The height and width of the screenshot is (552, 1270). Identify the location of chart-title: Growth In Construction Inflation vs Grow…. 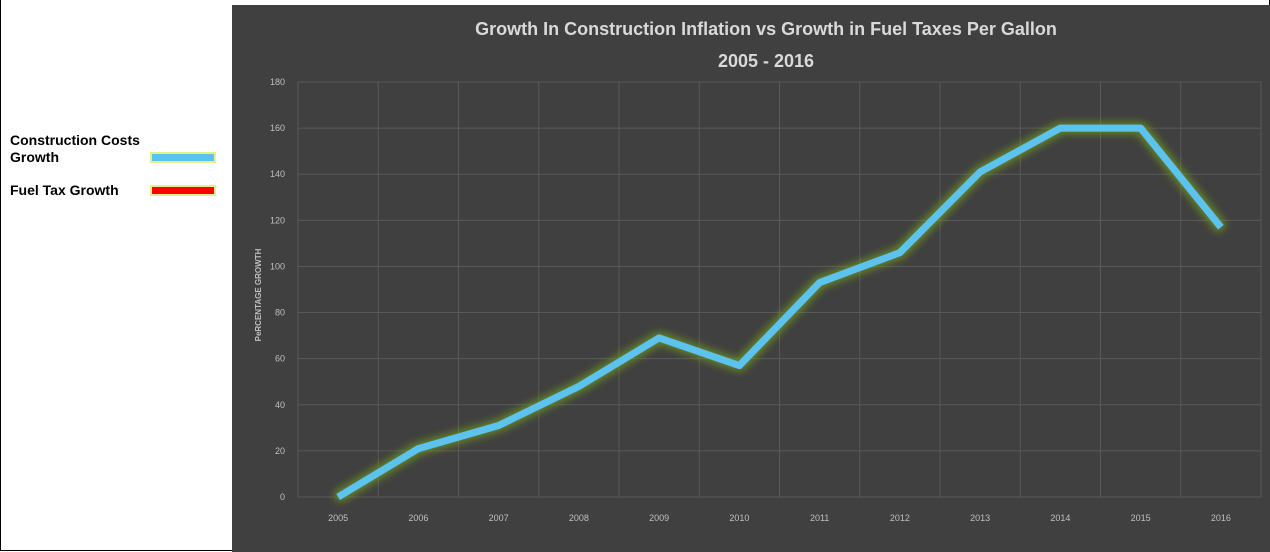
(766, 29).